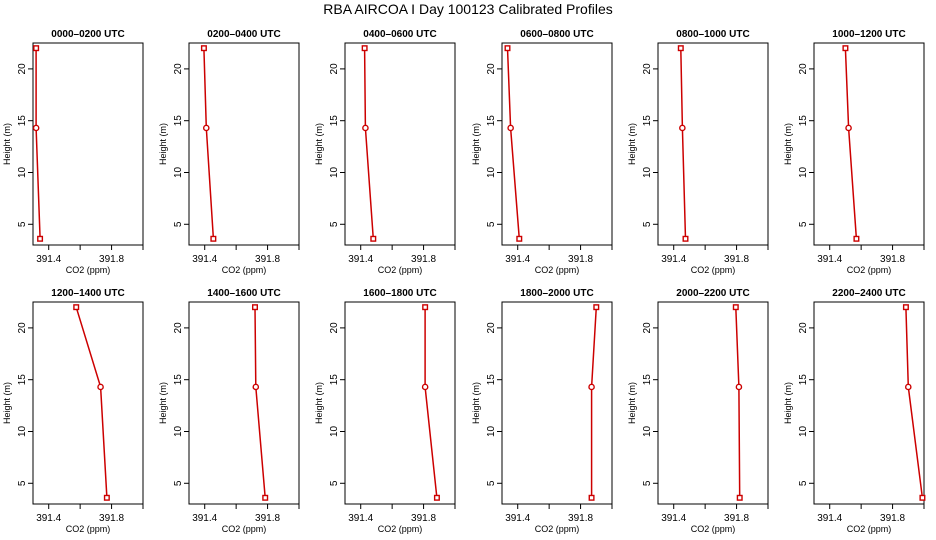  I want to click on panel-title: 0000–0200 UTC, so click(87, 34).